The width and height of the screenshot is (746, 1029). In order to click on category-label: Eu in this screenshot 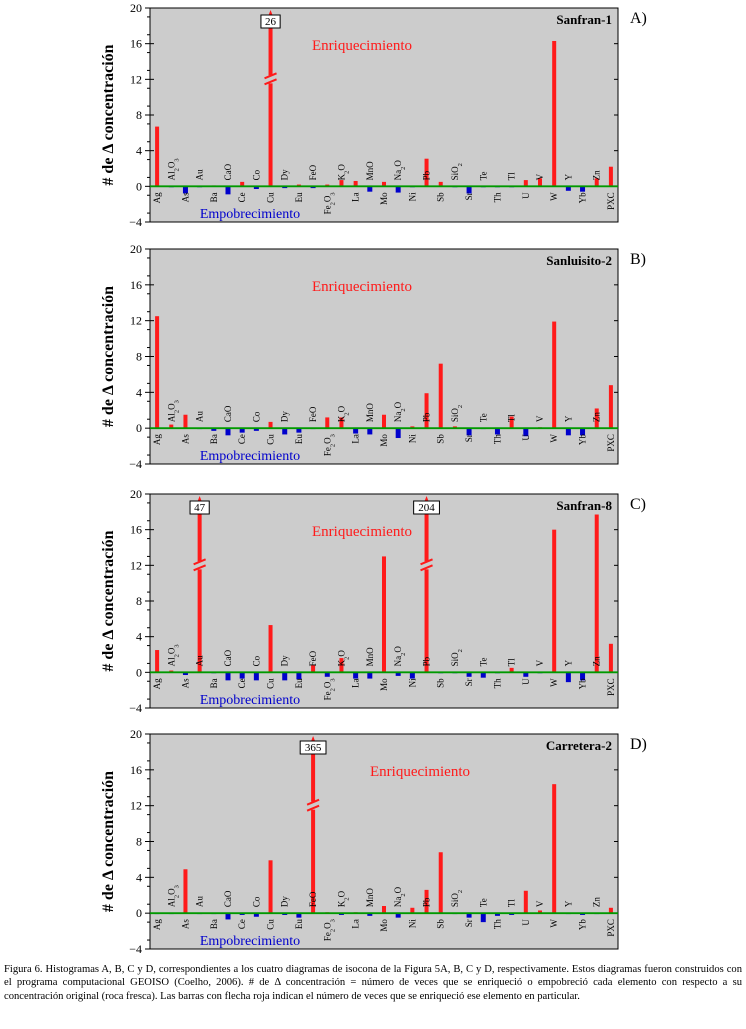, I will do `click(299, 197)`.